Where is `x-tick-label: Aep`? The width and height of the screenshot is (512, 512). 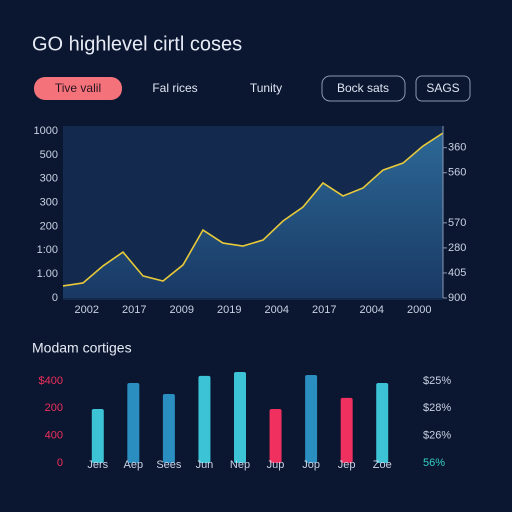
x-tick-label: Aep is located at coordinates (134, 465).